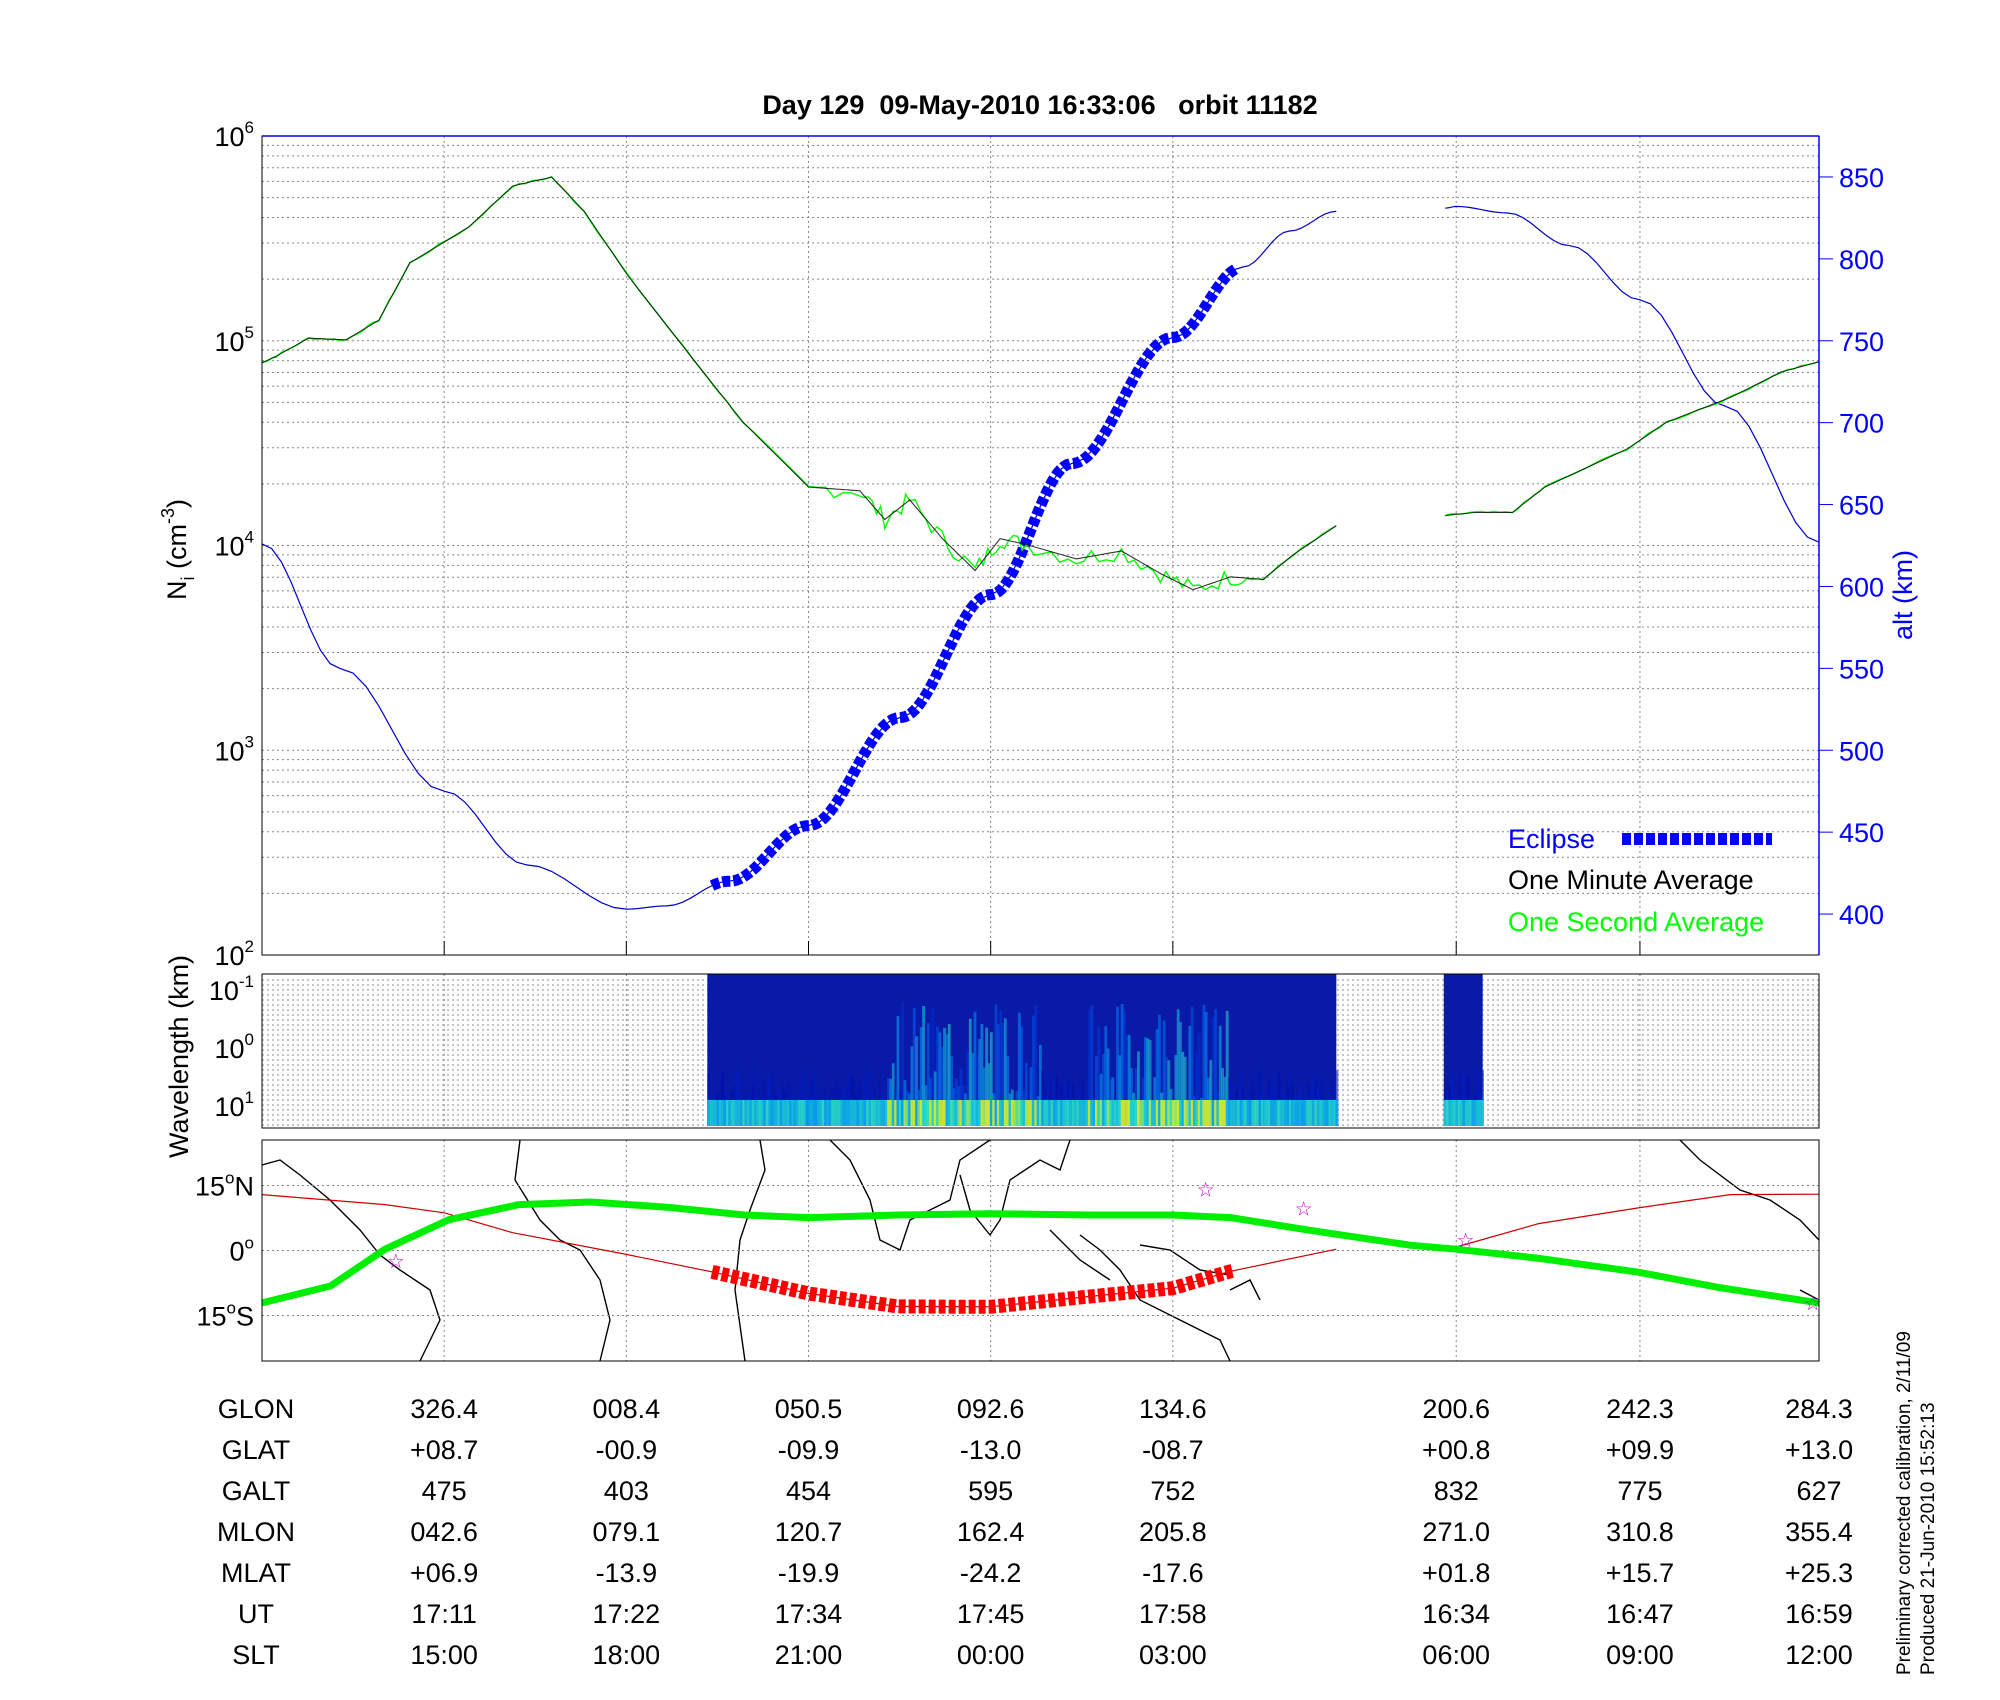 The width and height of the screenshot is (2000, 1700). Describe the element at coordinates (1861, 669) in the screenshot. I see `alt-tick-label: 550` at that location.